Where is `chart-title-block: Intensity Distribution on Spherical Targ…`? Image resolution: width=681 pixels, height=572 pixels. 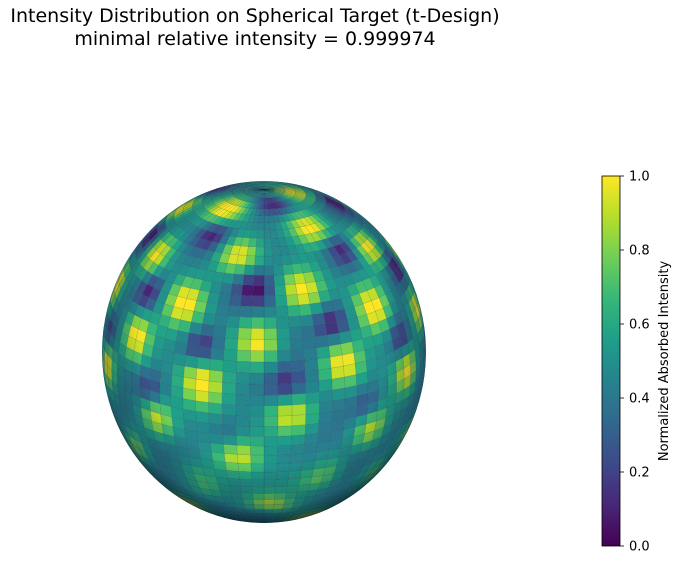 chart-title-block: Intensity Distribution on Spherical Targ… is located at coordinates (255, 28).